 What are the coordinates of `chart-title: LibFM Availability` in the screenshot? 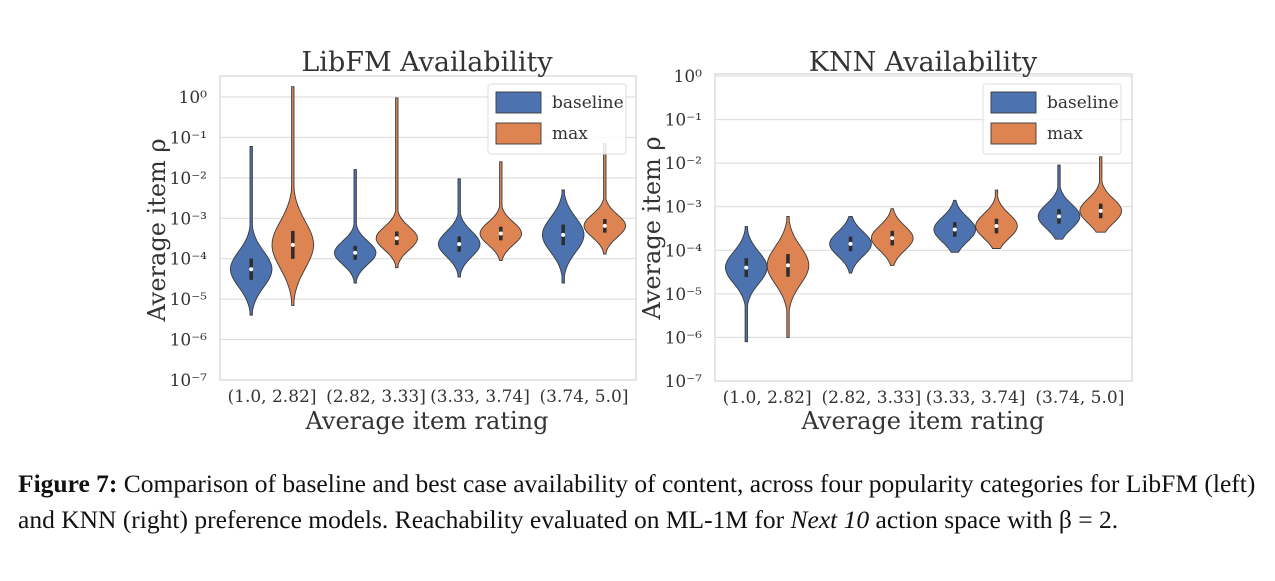 It's located at (427, 62).